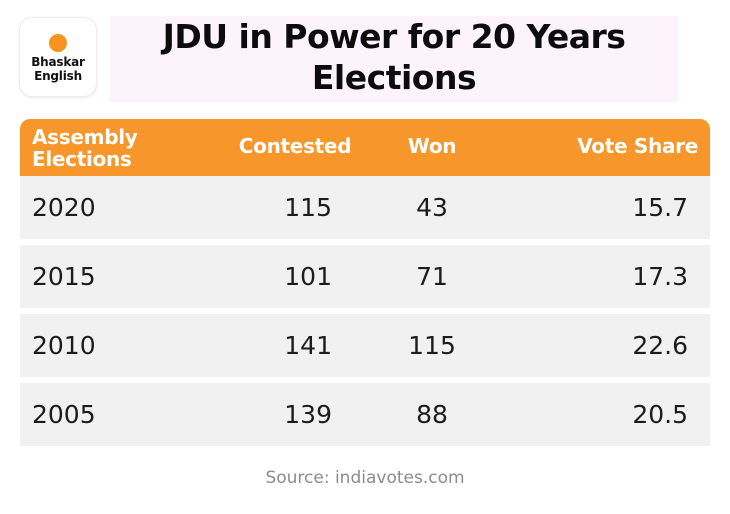 The width and height of the screenshot is (730, 514). Describe the element at coordinates (308, 414) in the screenshot. I see `cell-contested: 139` at that location.